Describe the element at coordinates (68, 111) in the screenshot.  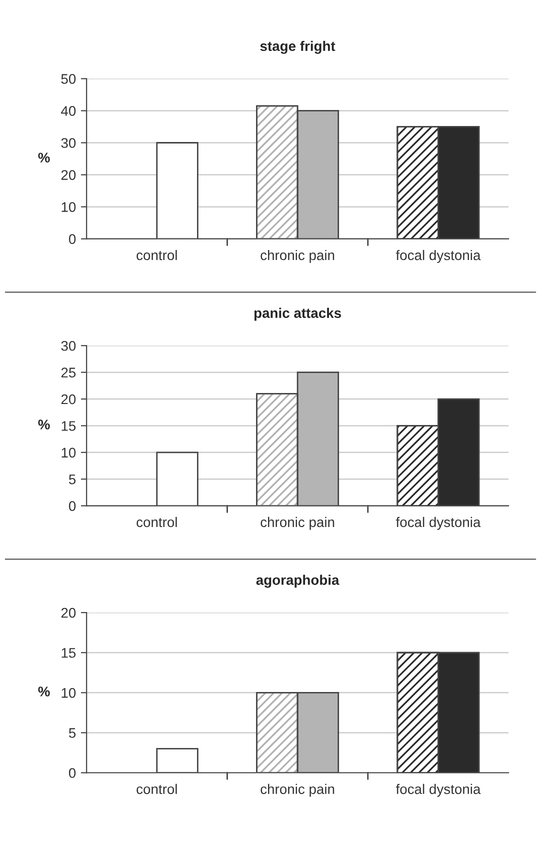
I see `y-tick-label: 40` at that location.